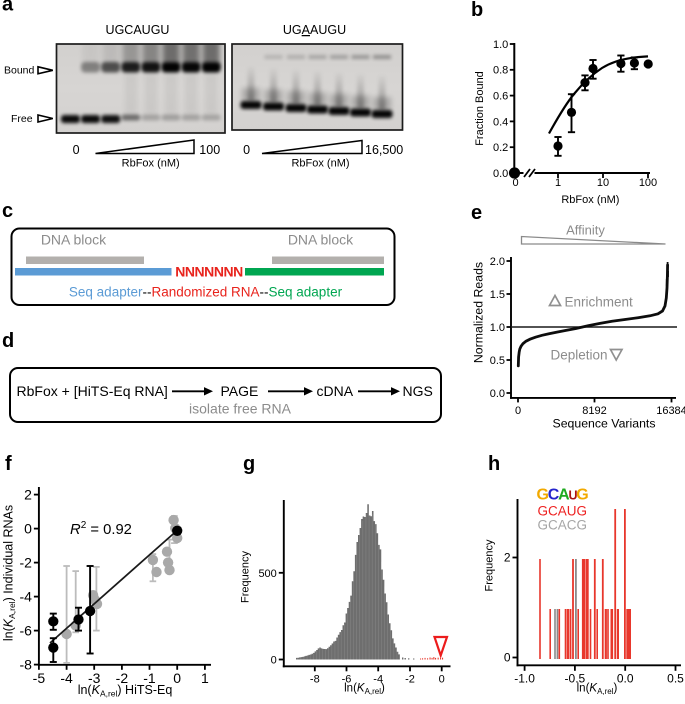 This screenshot has width=685, height=704. I want to click on svg-text: 0.8, so click(500, 71).